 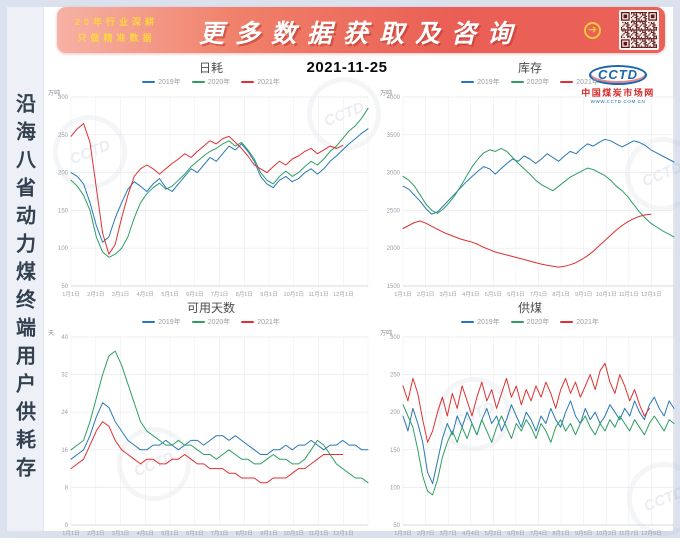 What do you see at coordinates (395, 488) in the screenshot?
I see `svg-text: 100` at bounding box center [395, 488].